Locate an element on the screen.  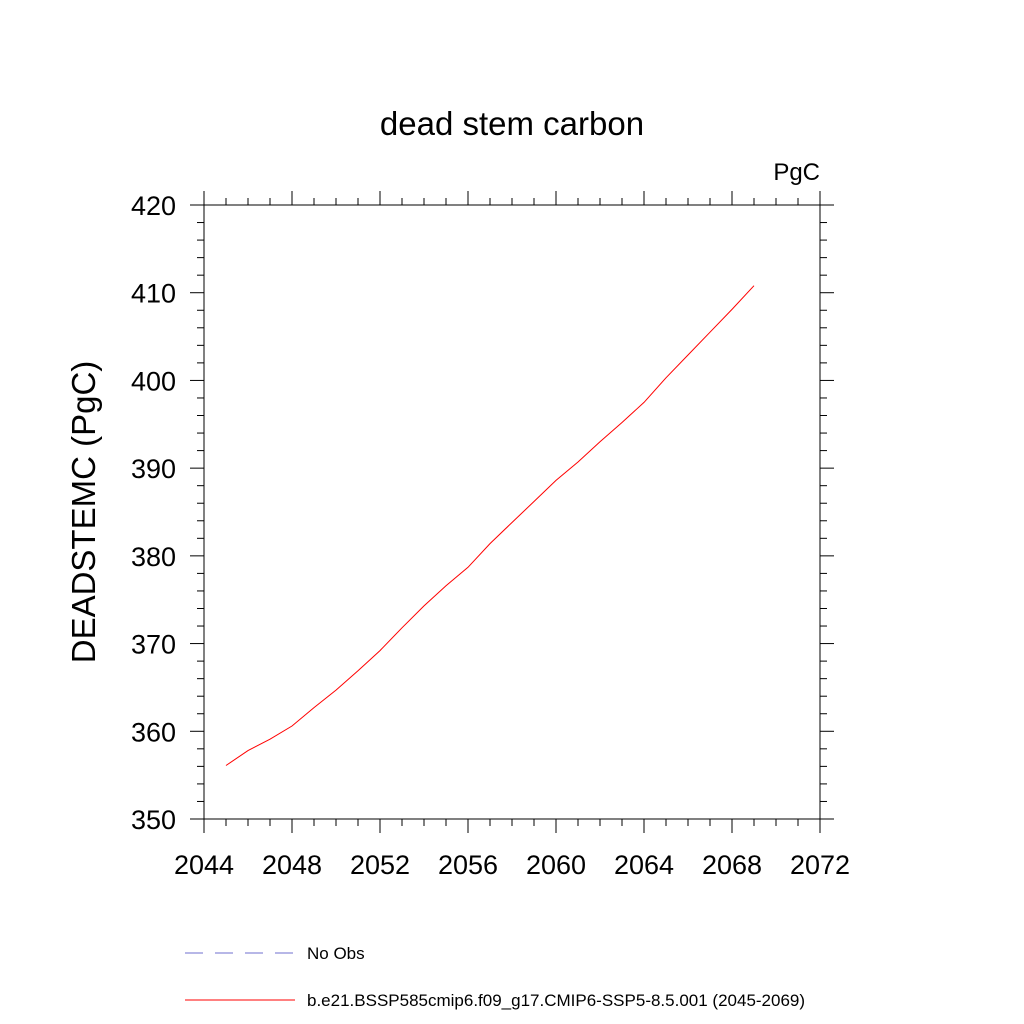
y-axis-label: DEADSTEMC (PgC) is located at coordinates (83, 512).